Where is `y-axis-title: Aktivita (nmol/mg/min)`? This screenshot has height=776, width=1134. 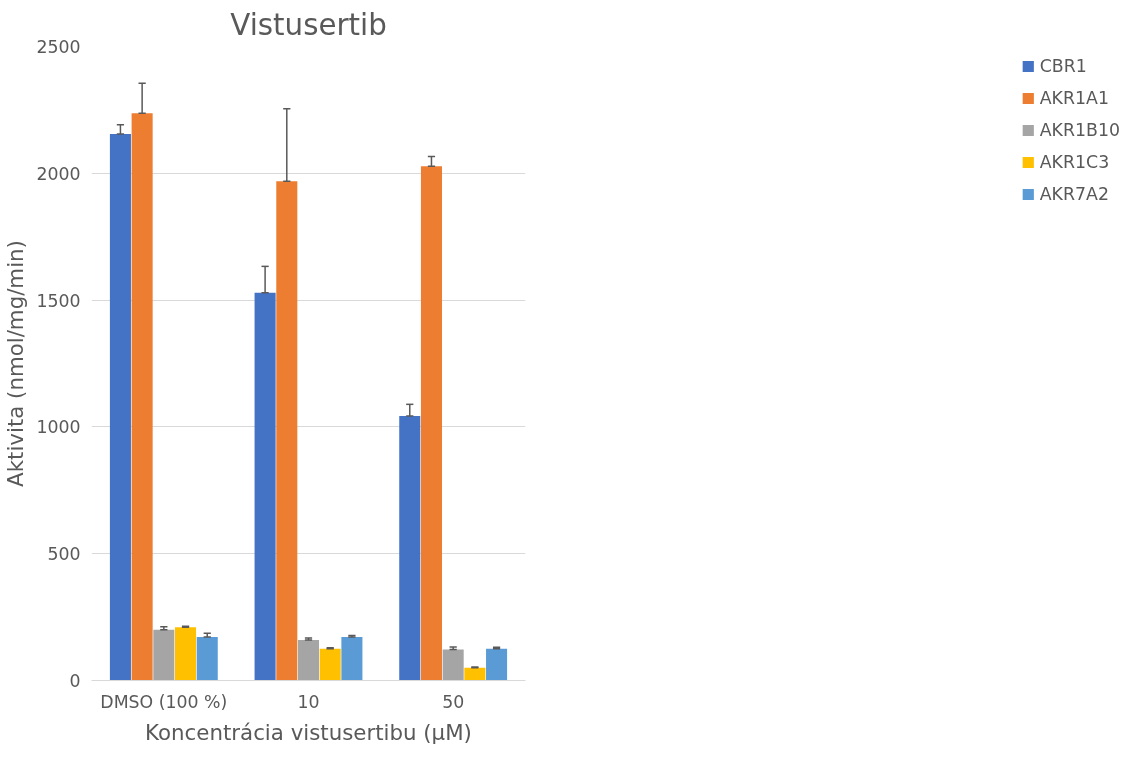
y-axis-title: Aktivita (nmol/mg/min) is located at coordinates (16, 363).